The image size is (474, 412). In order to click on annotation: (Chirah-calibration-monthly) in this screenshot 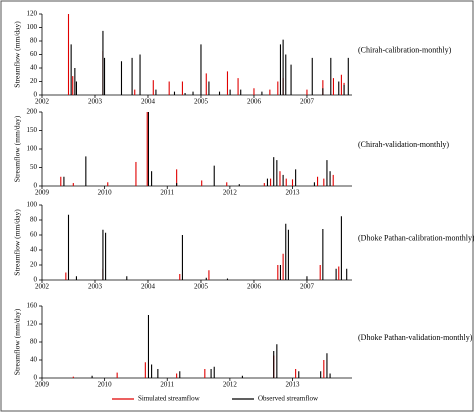, I will do `click(405, 49)`.